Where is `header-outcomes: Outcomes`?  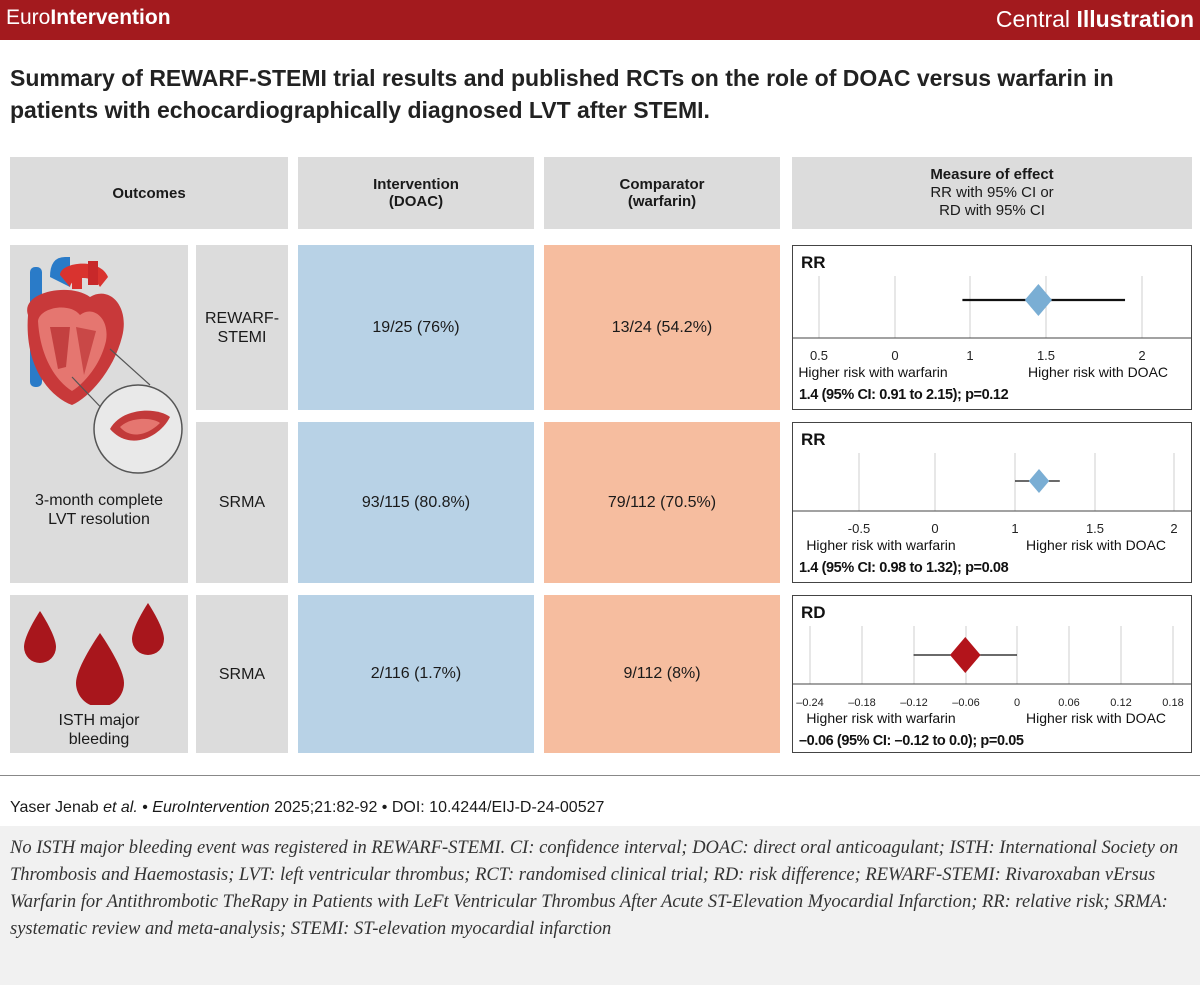 header-outcomes: Outcomes is located at coordinates (149, 193).